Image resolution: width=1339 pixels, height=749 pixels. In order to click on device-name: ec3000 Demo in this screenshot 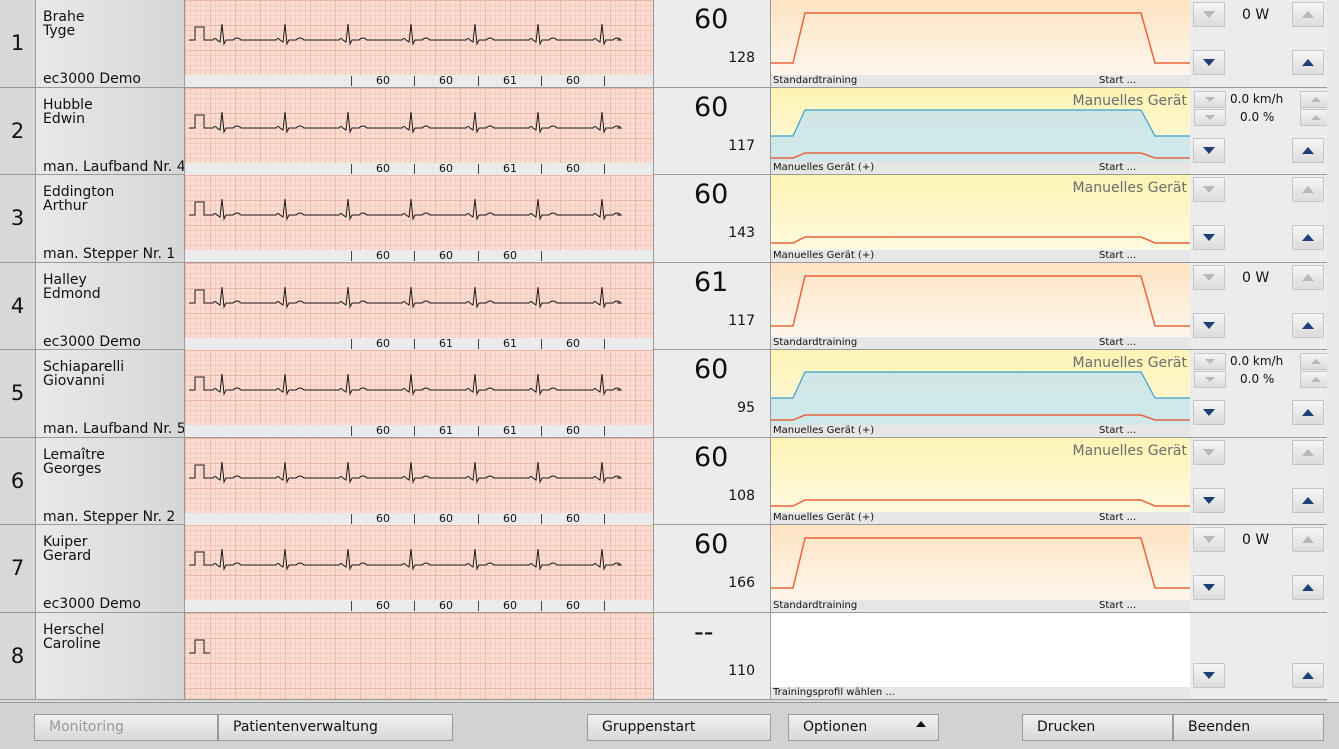, I will do `click(92, 79)`.